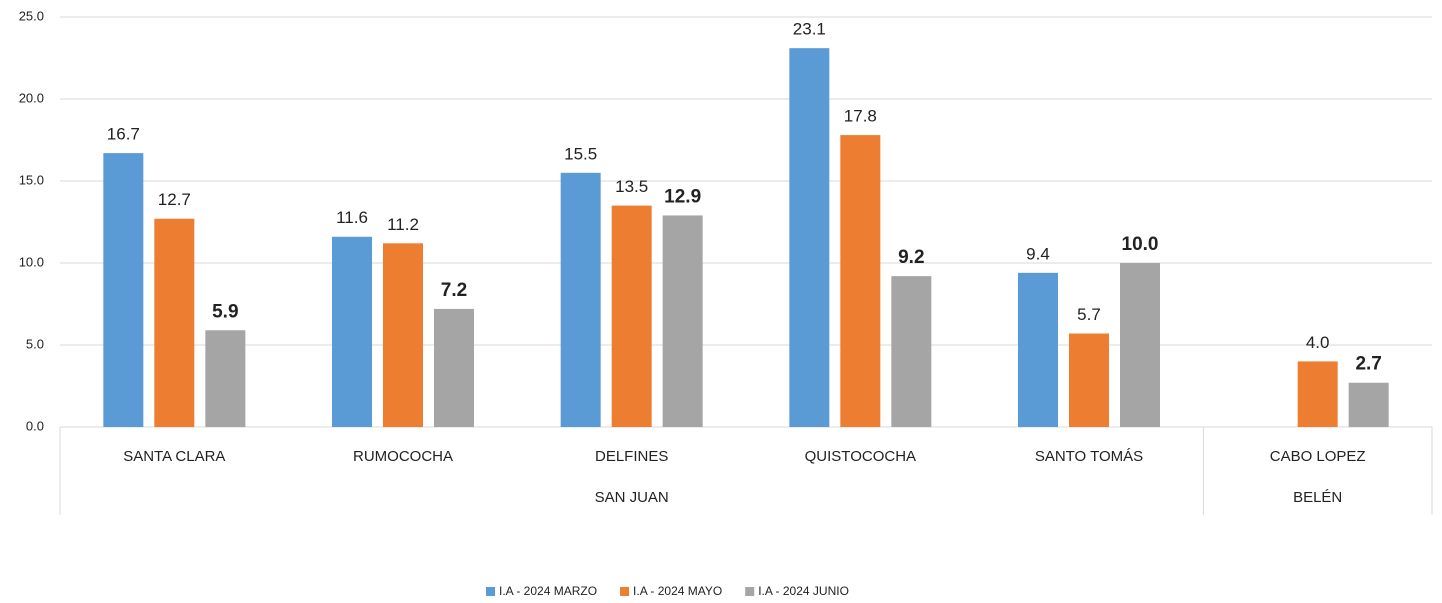 Image resolution: width=1442 pixels, height=603 pixels. I want to click on y-tick-label: 5.0, so click(35, 343).